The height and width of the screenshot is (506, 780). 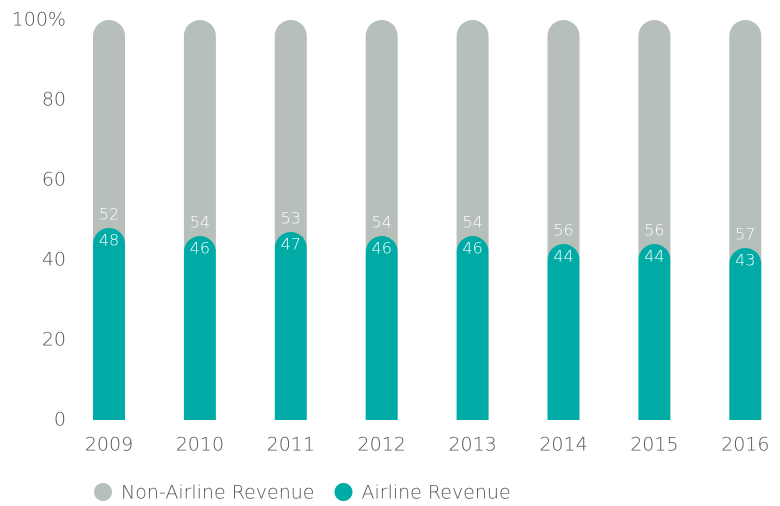 What do you see at coordinates (745, 445) in the screenshot?
I see `x-tick-label: 2016` at bounding box center [745, 445].